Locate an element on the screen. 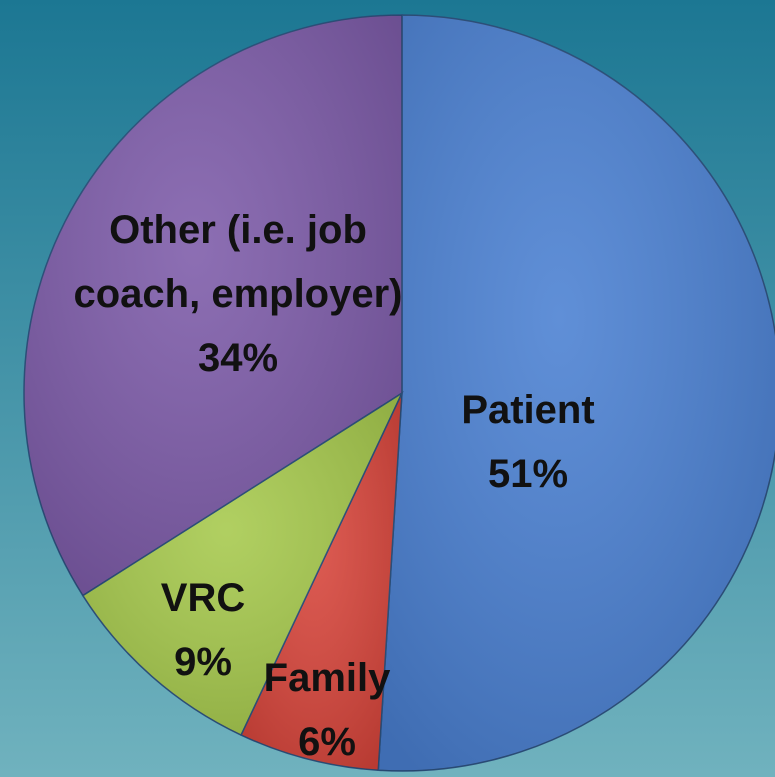 This screenshot has height=777, width=775. slice-shade is located at coordinates (321, 582).